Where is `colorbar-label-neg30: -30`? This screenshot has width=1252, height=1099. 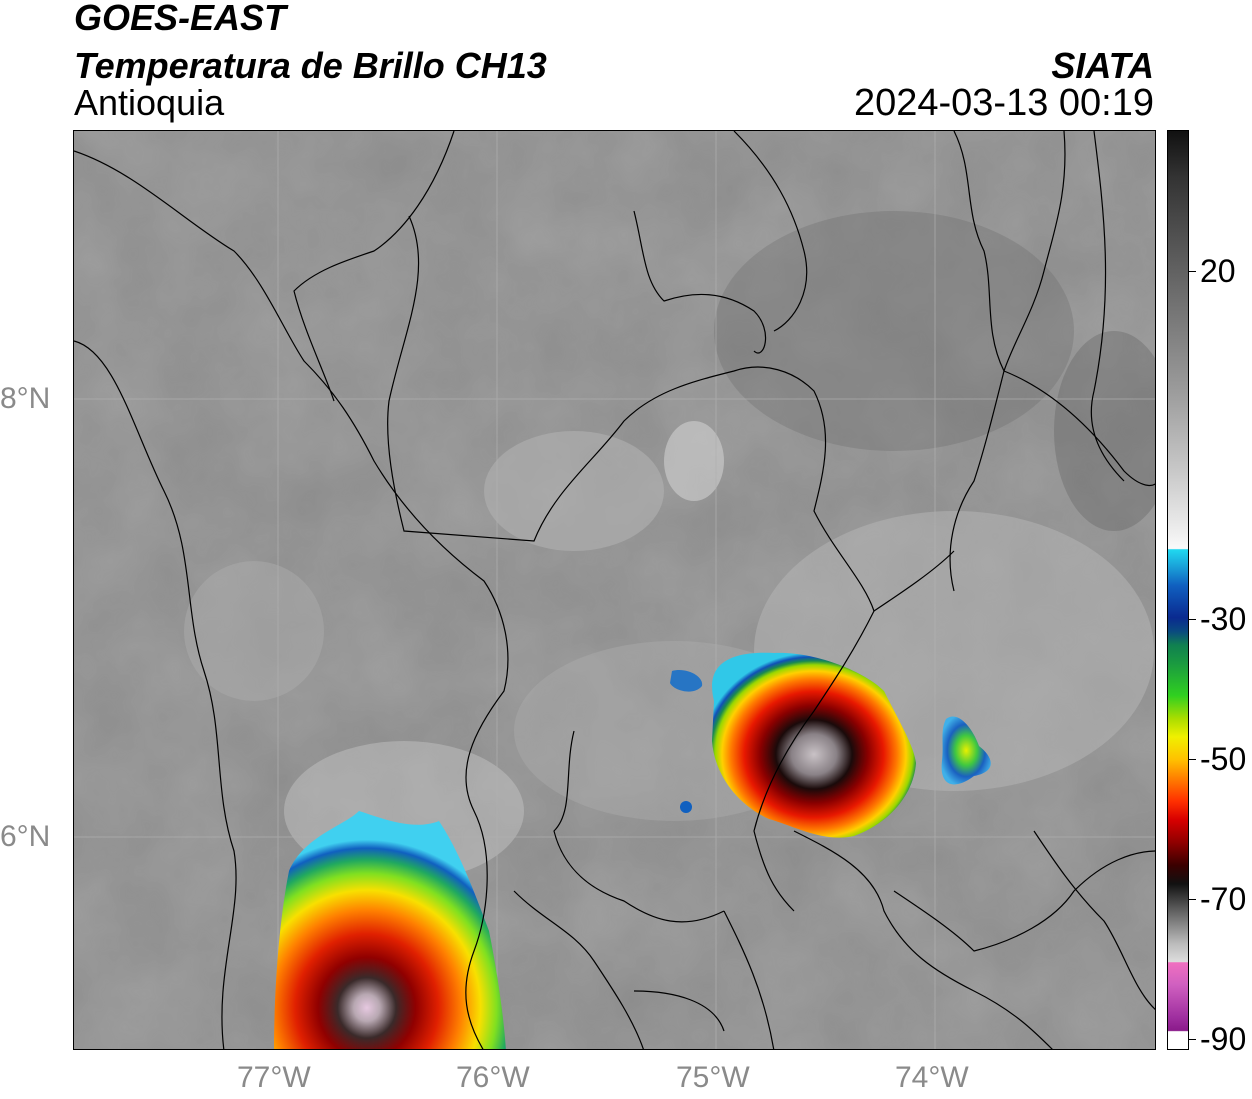
colorbar-label-neg30: -30 is located at coordinates (1223, 619).